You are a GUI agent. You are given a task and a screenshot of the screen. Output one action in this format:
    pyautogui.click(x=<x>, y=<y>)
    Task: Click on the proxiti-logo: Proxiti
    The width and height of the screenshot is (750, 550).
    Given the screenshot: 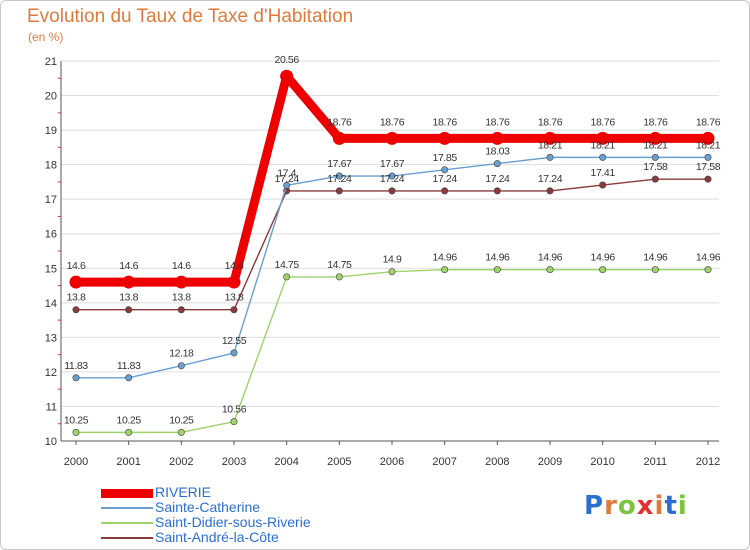 What is the action you would take?
    pyautogui.click(x=636, y=506)
    